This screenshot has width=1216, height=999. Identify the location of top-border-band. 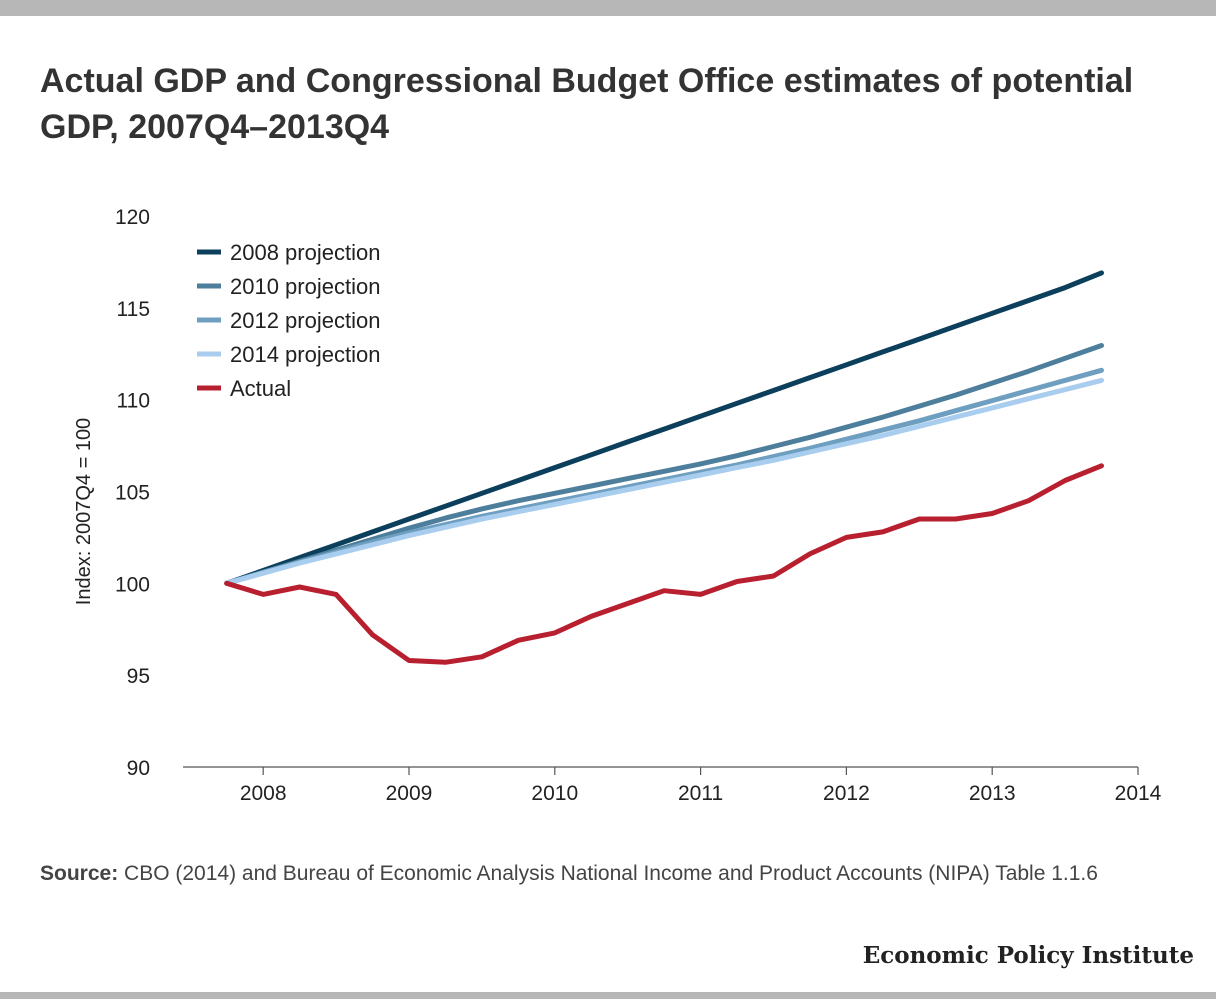
(608, 8).